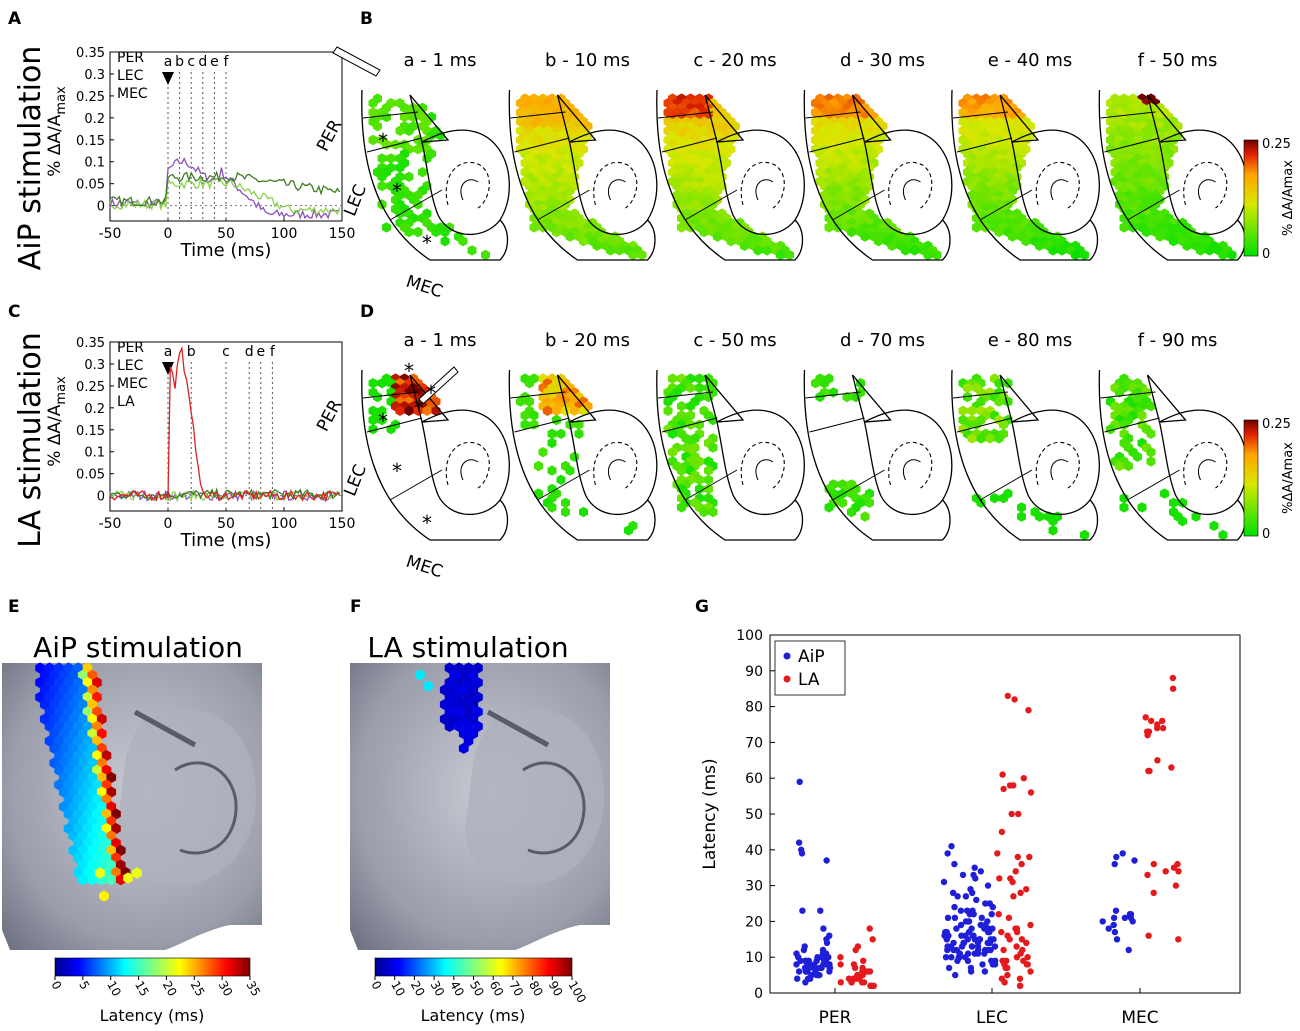 The image size is (1300, 1031). I want to click on y-tick-label: 0.35, so click(90, 53).